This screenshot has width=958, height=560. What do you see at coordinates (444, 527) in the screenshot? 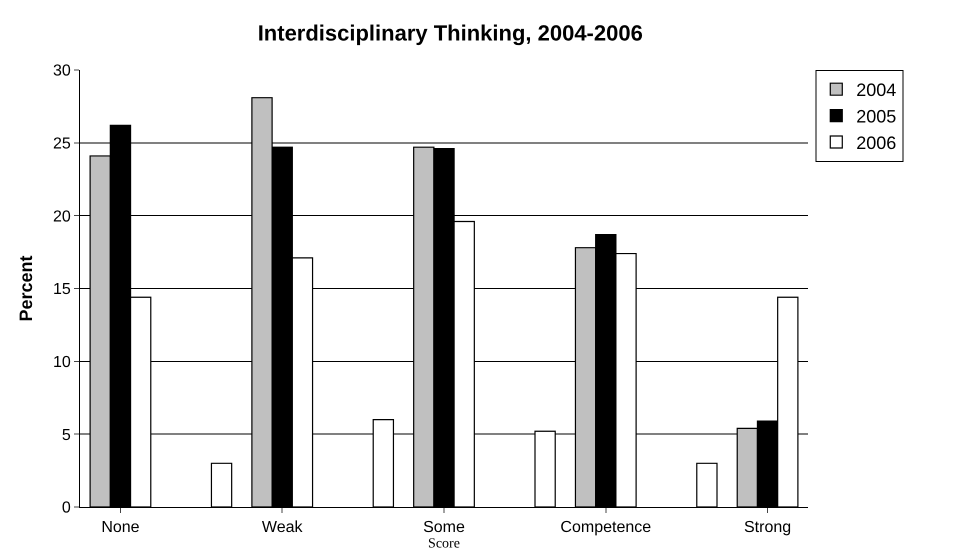
I see `x-tick-label: Some` at bounding box center [444, 527].